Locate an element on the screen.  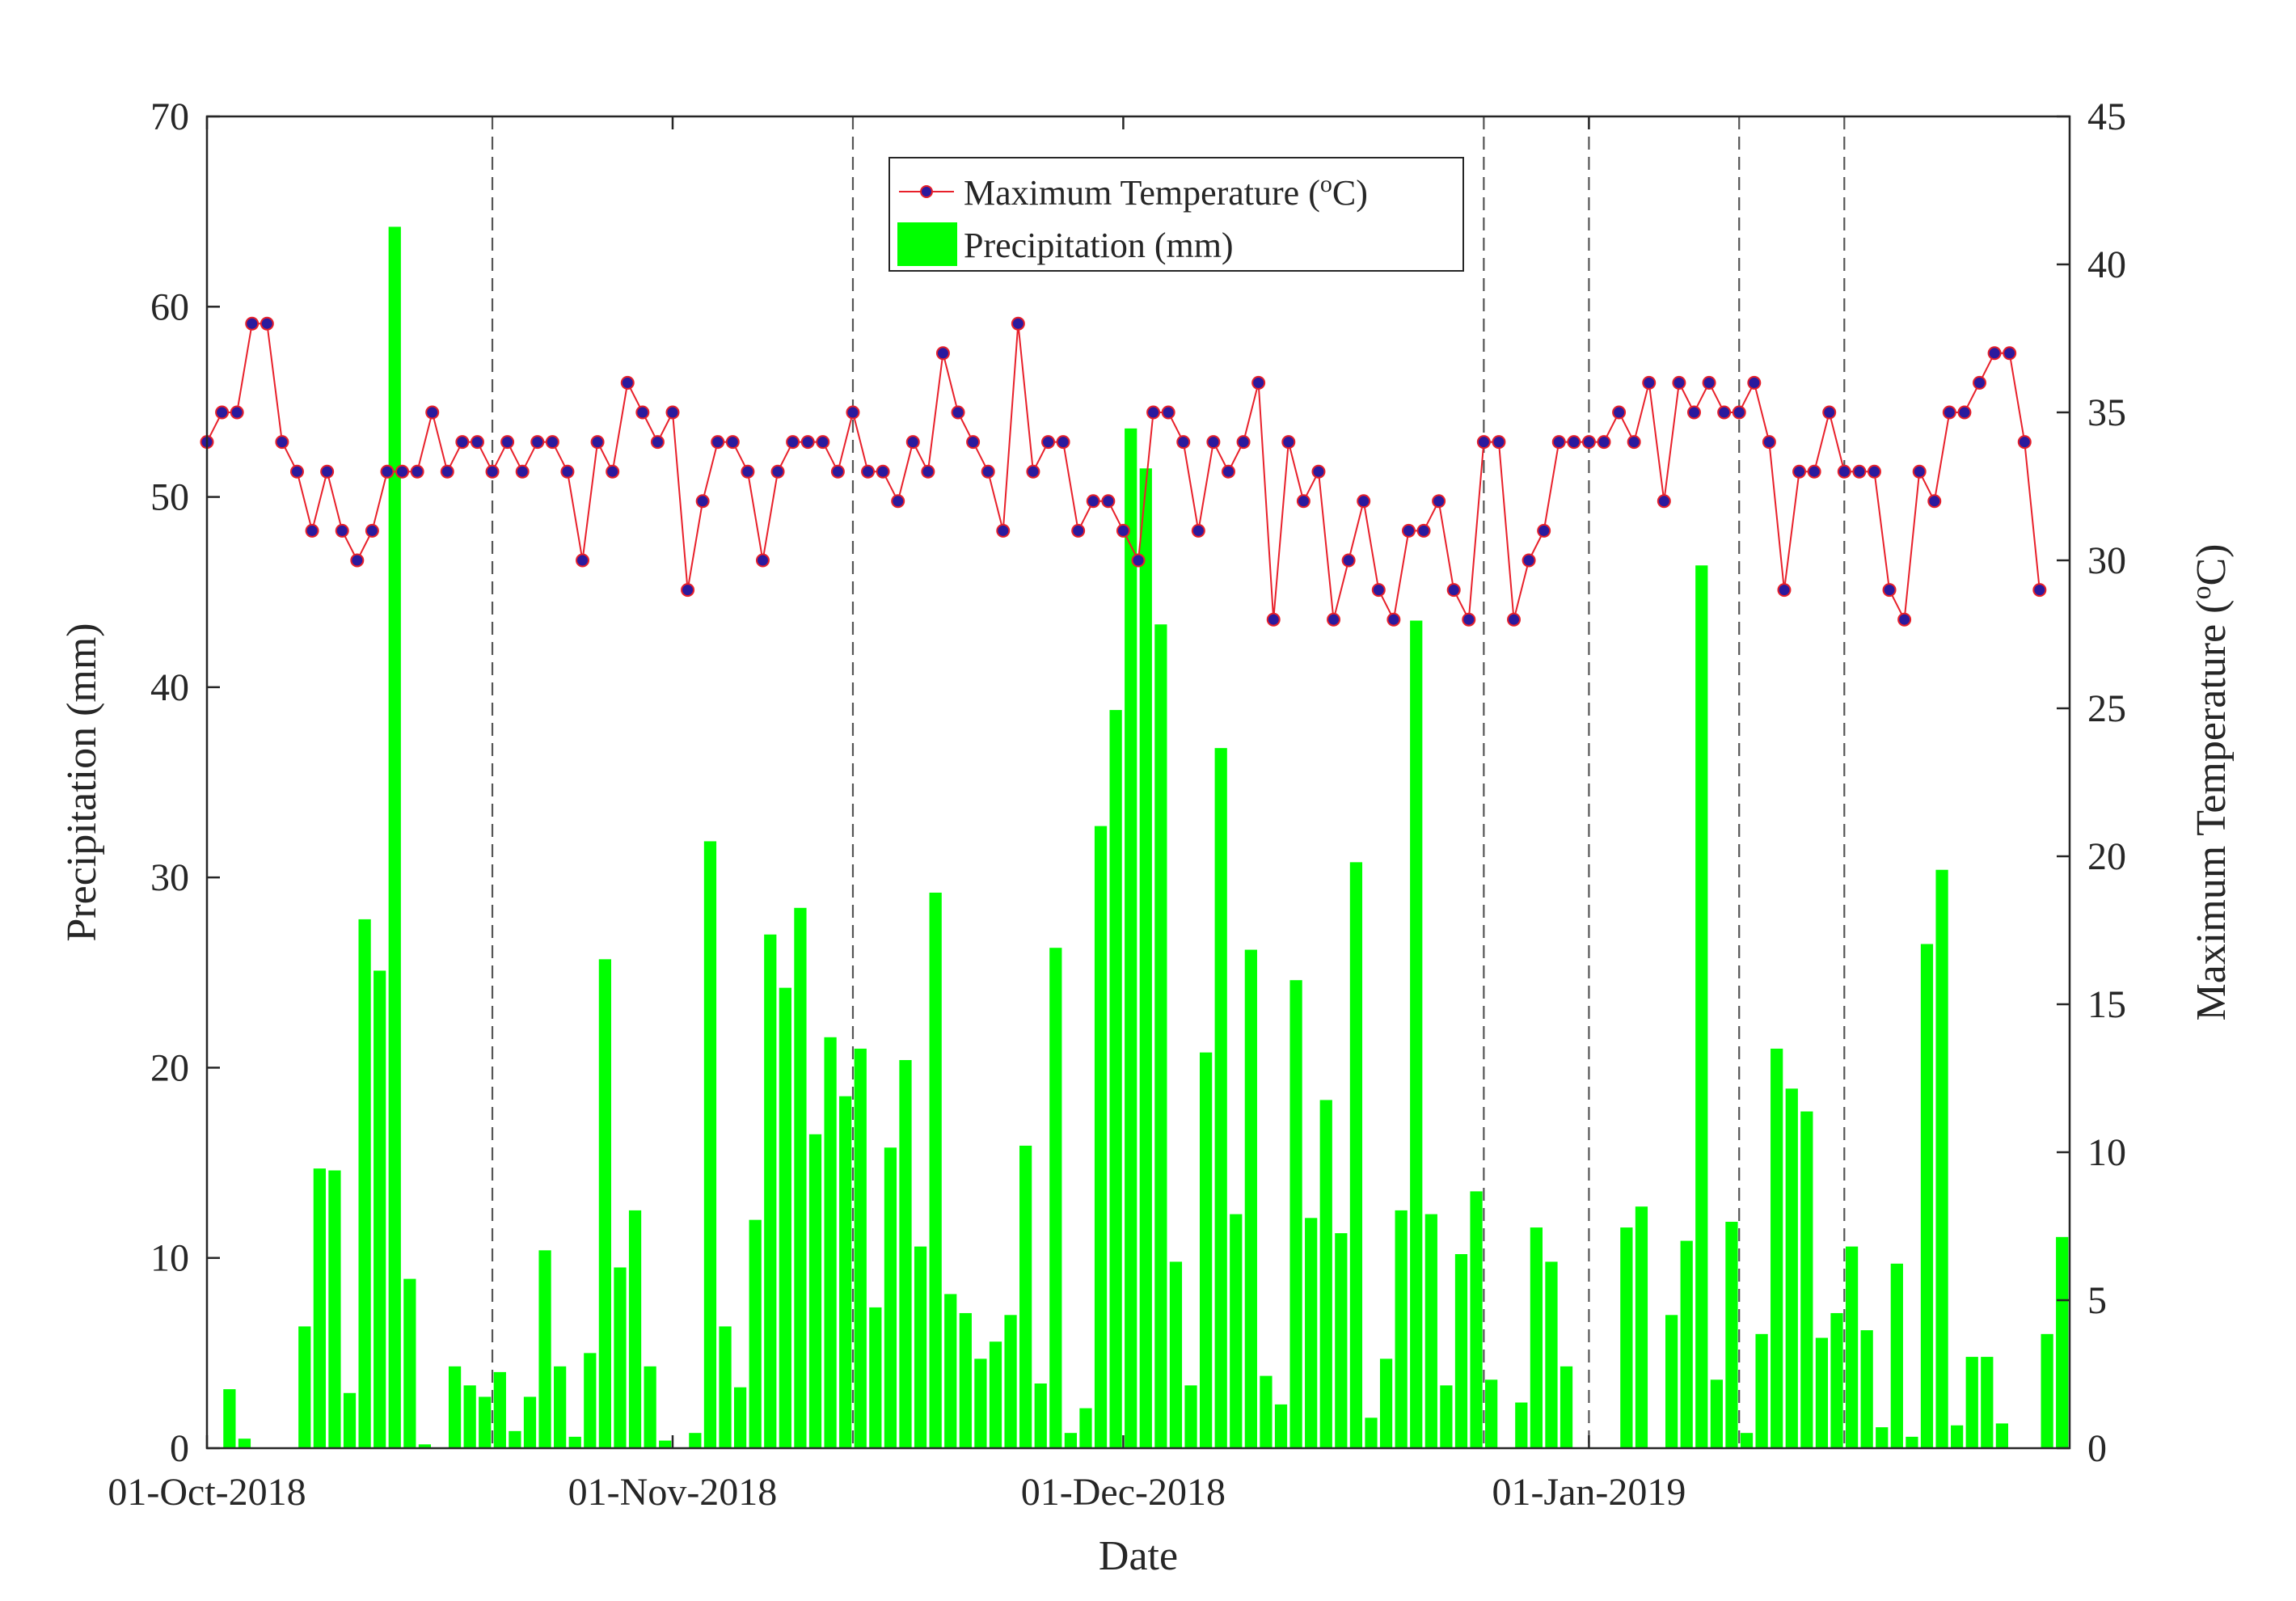
x-tick-label: 01-Oct-2018 is located at coordinates (207, 1493).